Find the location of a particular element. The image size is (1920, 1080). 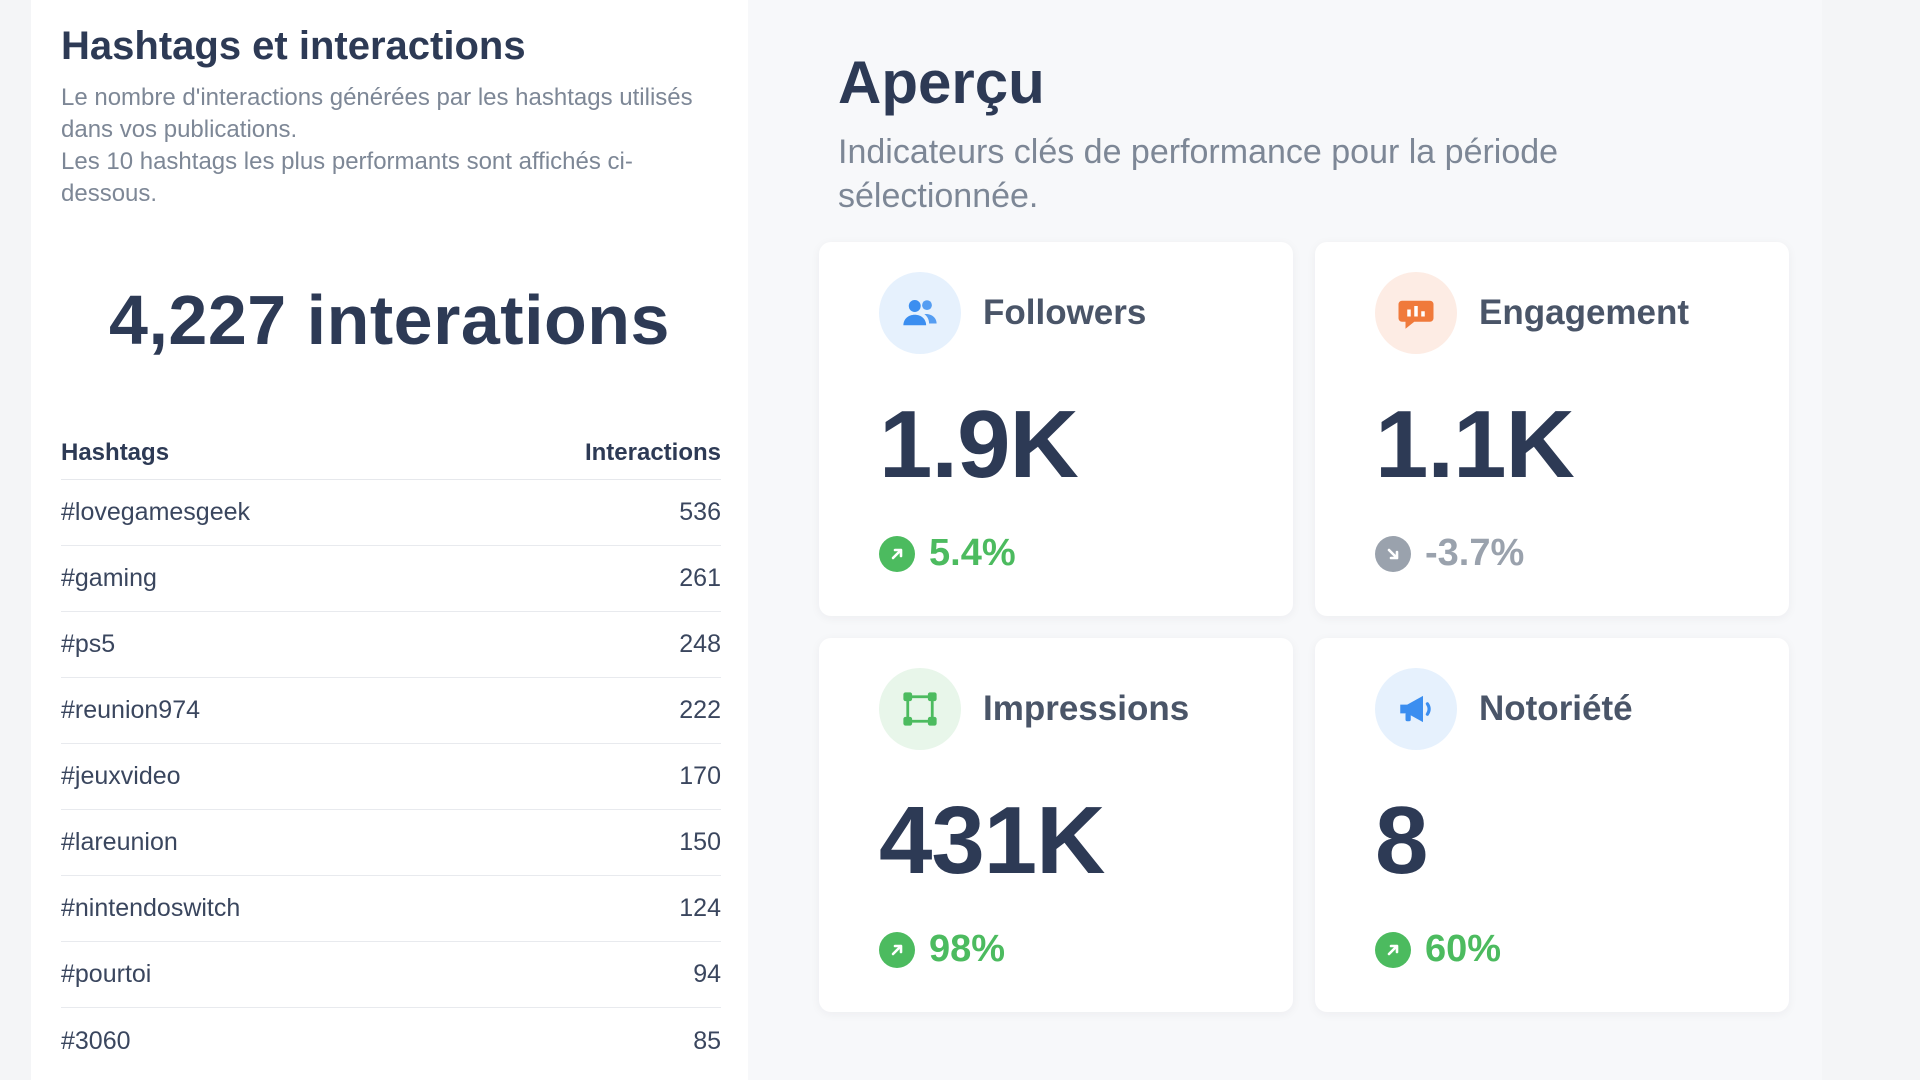

card-change: 98% is located at coordinates (942, 949).